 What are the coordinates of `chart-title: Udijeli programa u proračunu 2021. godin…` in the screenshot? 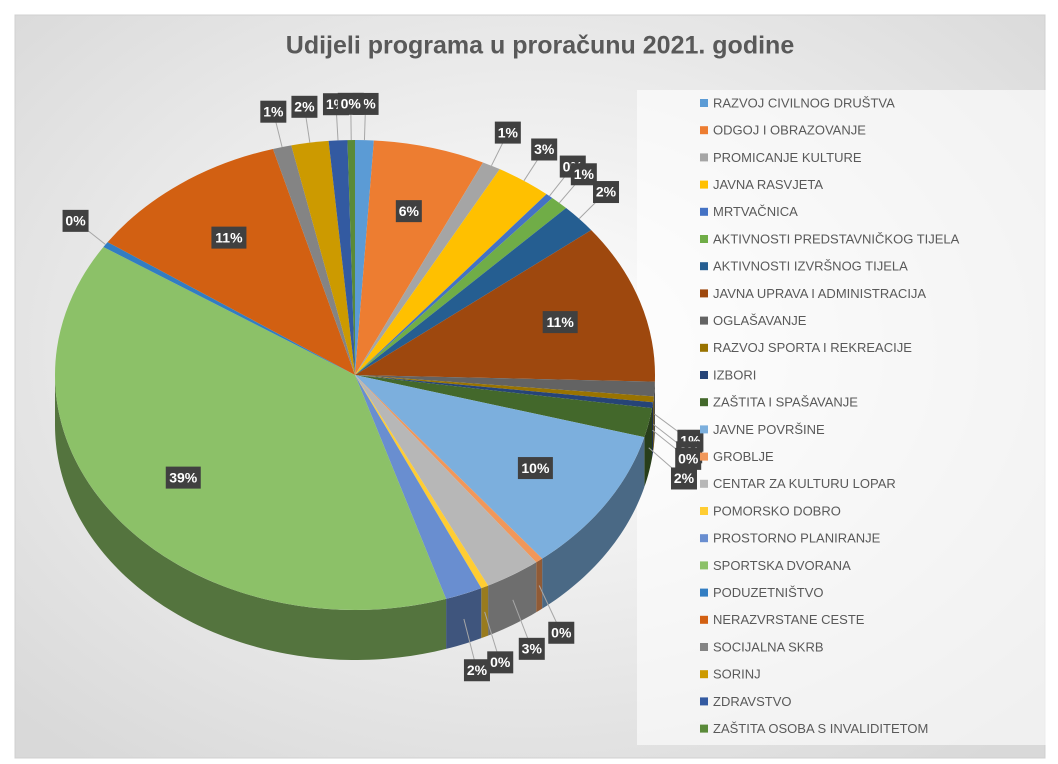 It's located at (540, 46).